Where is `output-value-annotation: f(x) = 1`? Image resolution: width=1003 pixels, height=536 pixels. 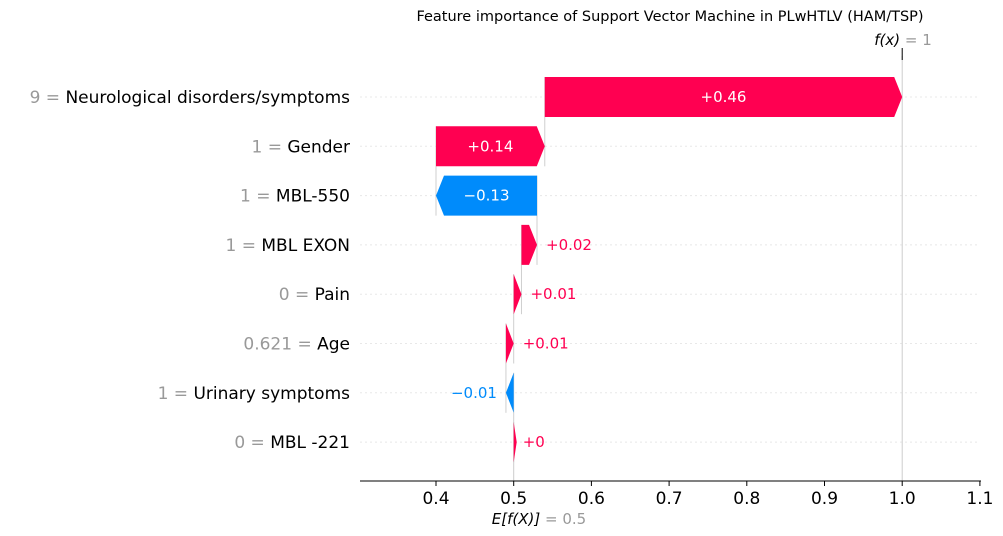 output-value-annotation: f(x) = 1 is located at coordinates (903, 40).